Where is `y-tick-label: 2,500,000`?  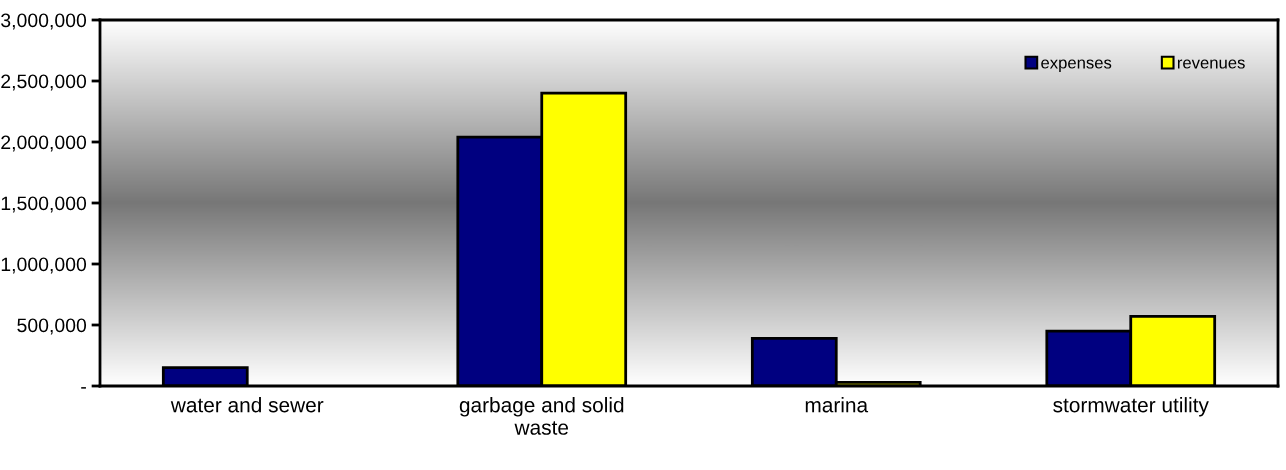 y-tick-label: 2,500,000 is located at coordinates (44, 82).